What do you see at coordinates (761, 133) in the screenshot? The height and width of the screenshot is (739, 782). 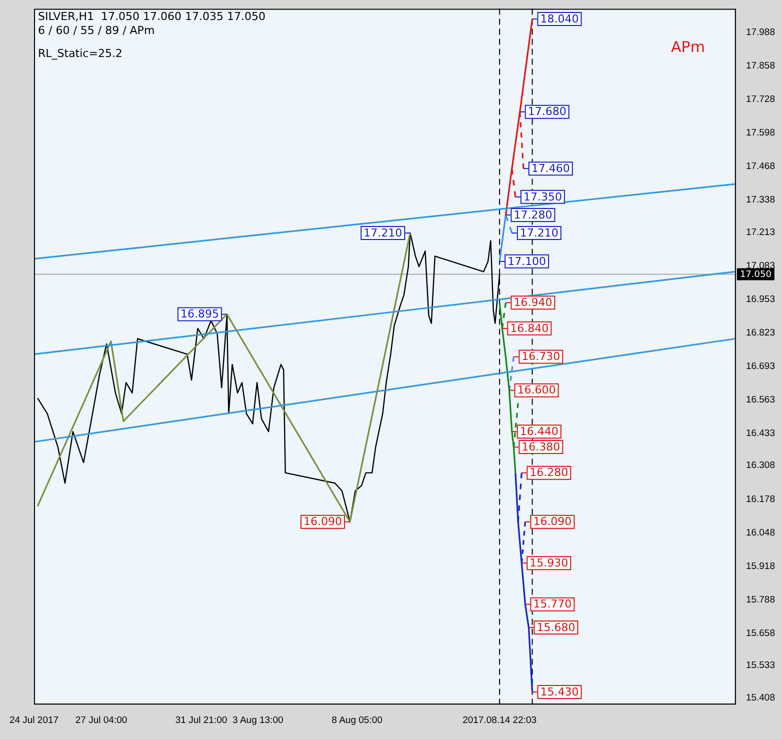 I see `y-tick-label: 17.598` at bounding box center [761, 133].